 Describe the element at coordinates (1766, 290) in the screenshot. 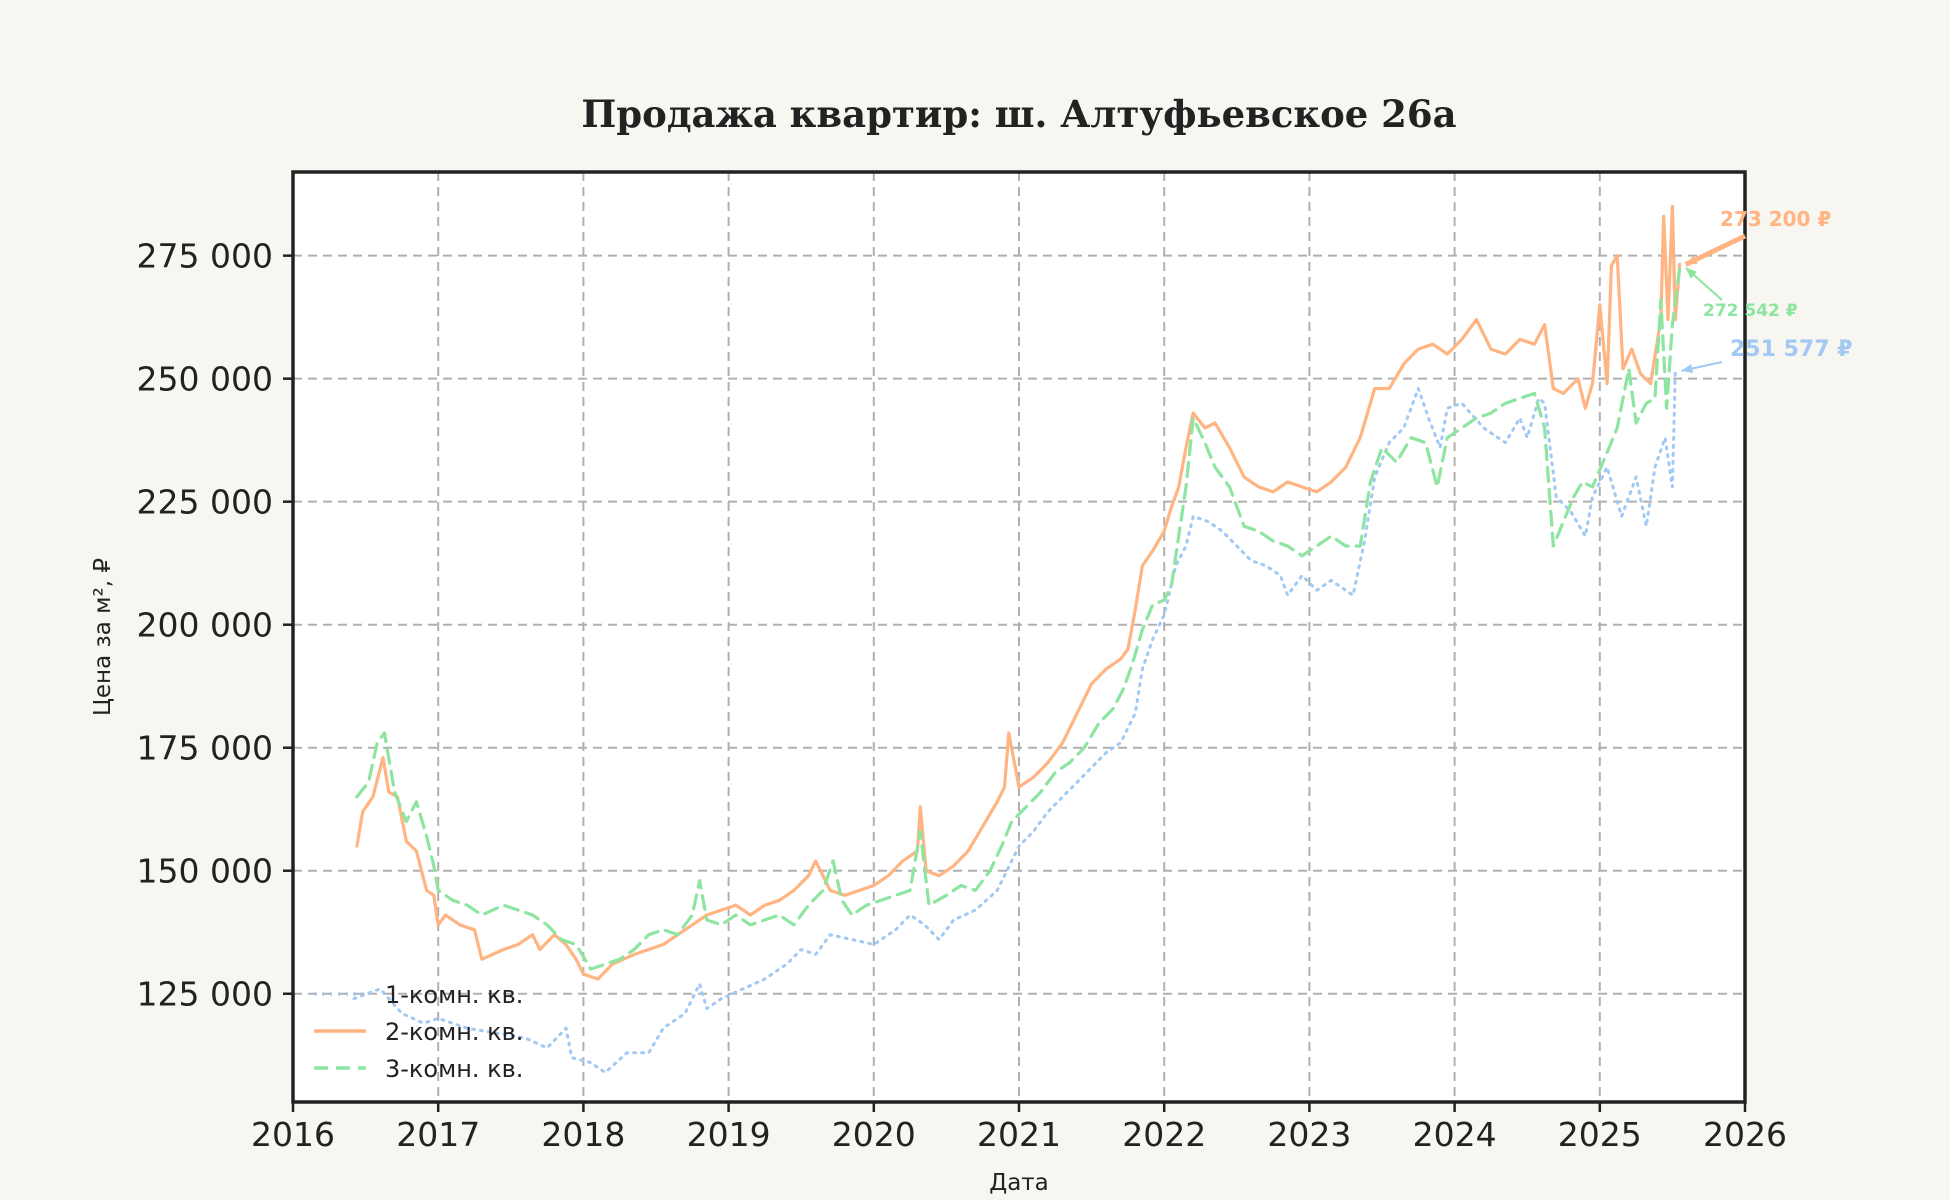

I see `annotations: 273 200 ₽ 272 542 ₽ 251 577 ₽` at that location.